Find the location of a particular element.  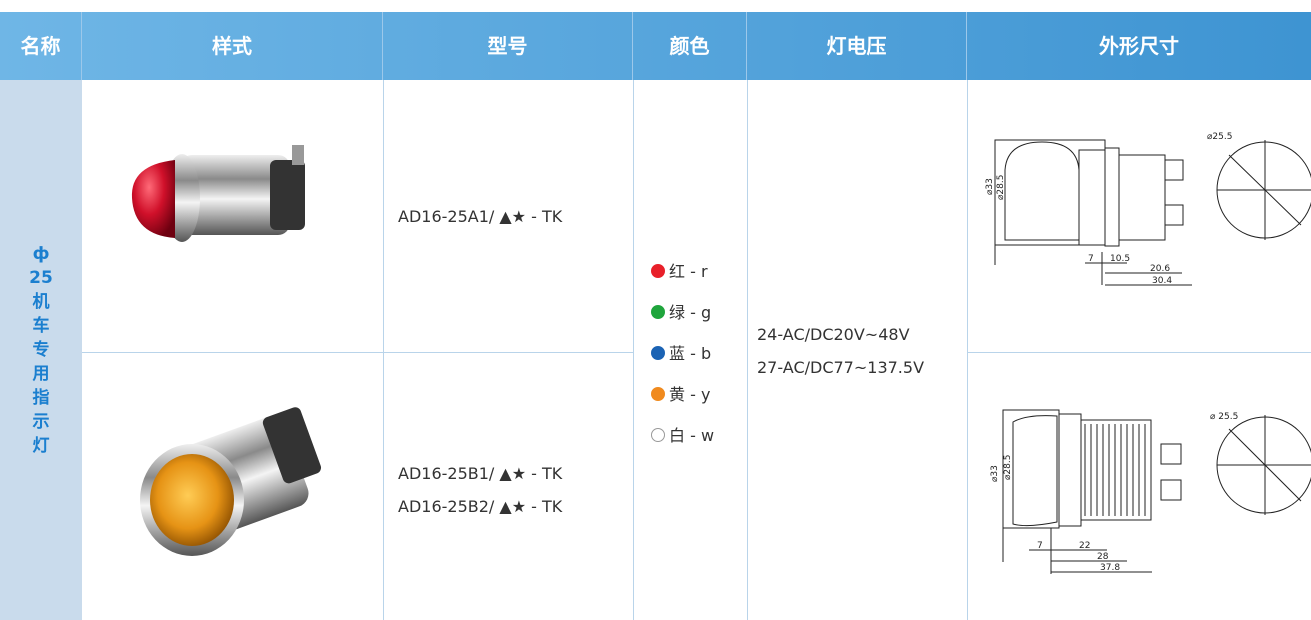

dimension-drawing: ⌀25.5 ⌀33 ⌀28.5 7 10.5 20.6 30.4 is located at coordinates (1148, 209).